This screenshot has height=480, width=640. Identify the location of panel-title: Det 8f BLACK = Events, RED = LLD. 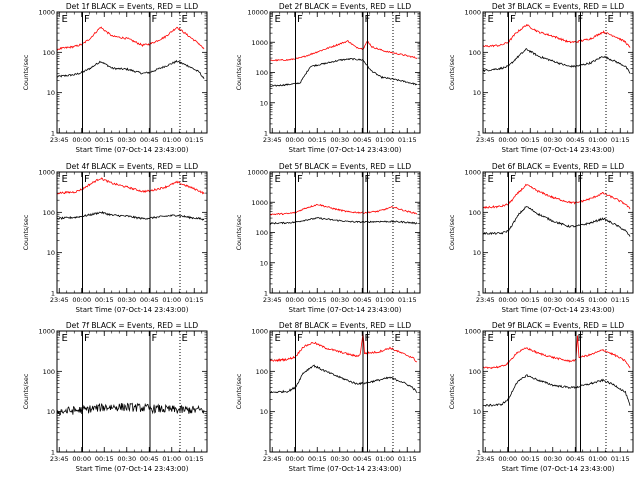
(345, 325).